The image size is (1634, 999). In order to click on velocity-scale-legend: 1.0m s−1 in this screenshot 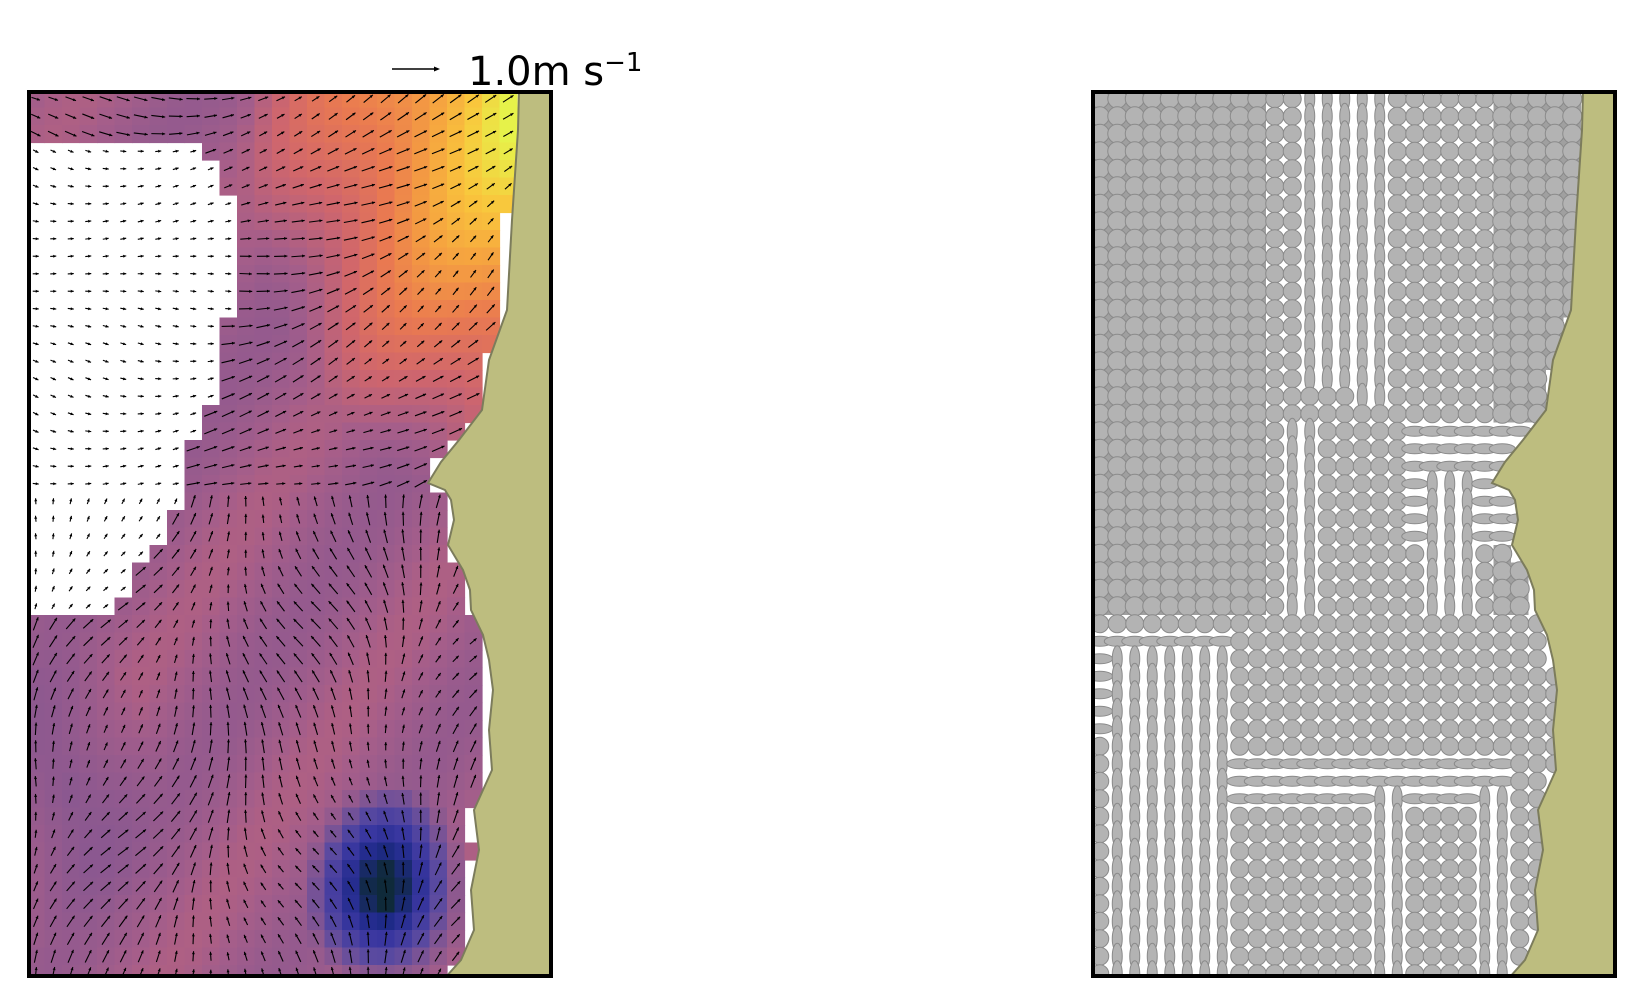, I will do `click(542, 66)`.